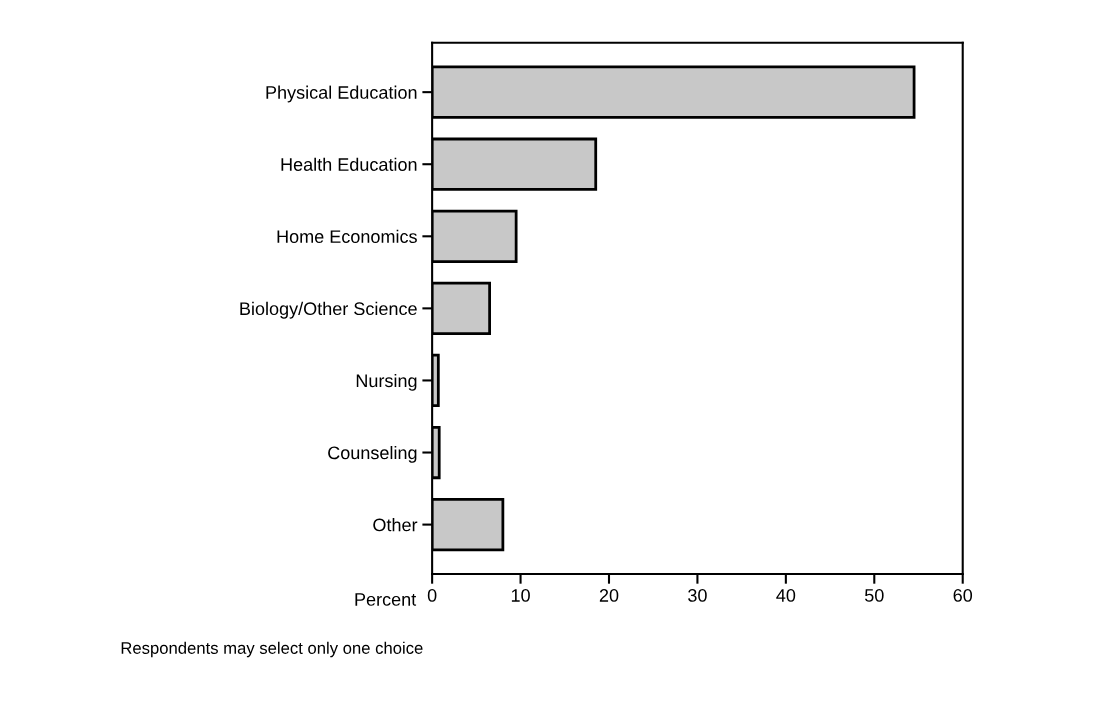 The height and width of the screenshot is (713, 1094). Describe the element at coordinates (341, 94) in the screenshot. I see `y-tick-label: Physical Education` at that location.